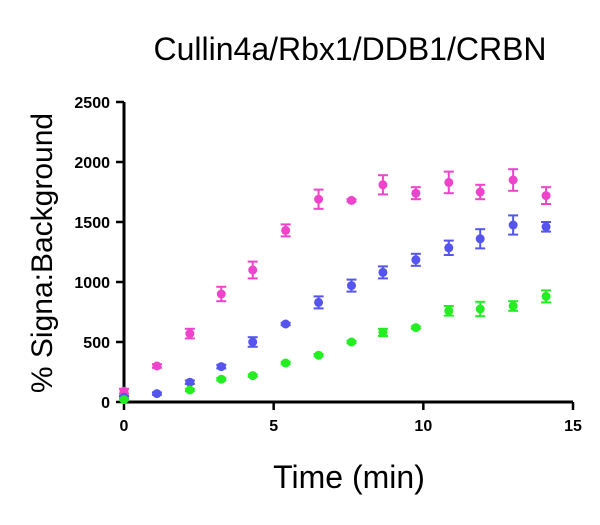 Image resolution: width=600 pixels, height=525 pixels. What do you see at coordinates (42, 253) in the screenshot?
I see `y-axis-label: % Signa:Background` at bounding box center [42, 253].